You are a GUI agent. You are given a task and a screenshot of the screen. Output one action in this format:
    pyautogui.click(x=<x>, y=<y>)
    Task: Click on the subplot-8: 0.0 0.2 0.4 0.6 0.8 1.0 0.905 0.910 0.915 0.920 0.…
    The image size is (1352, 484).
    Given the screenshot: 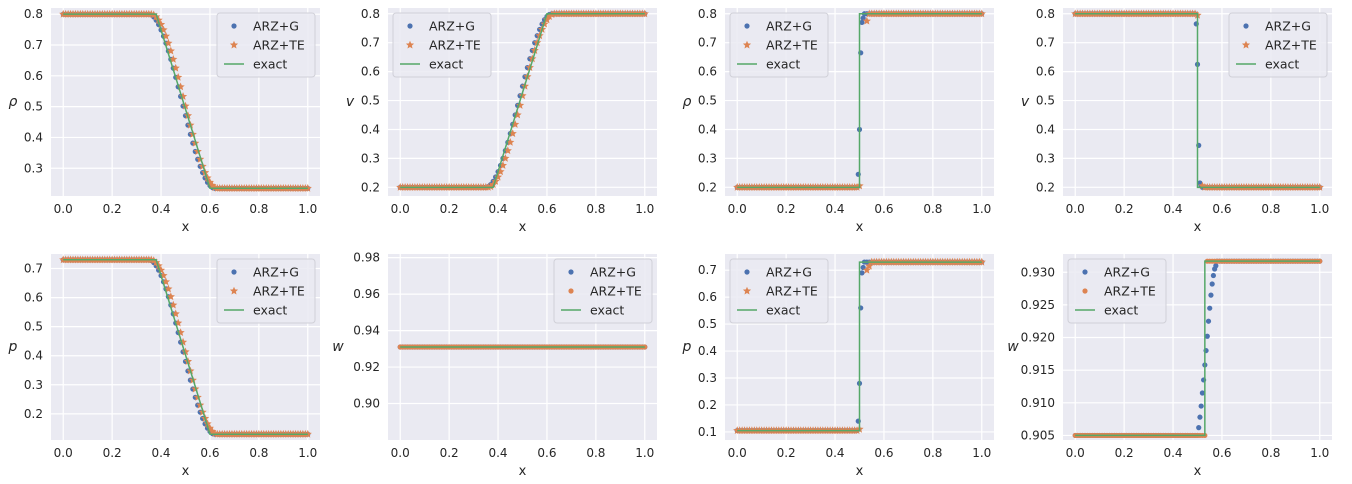 What is the action you would take?
    pyautogui.click(x=1169, y=366)
    